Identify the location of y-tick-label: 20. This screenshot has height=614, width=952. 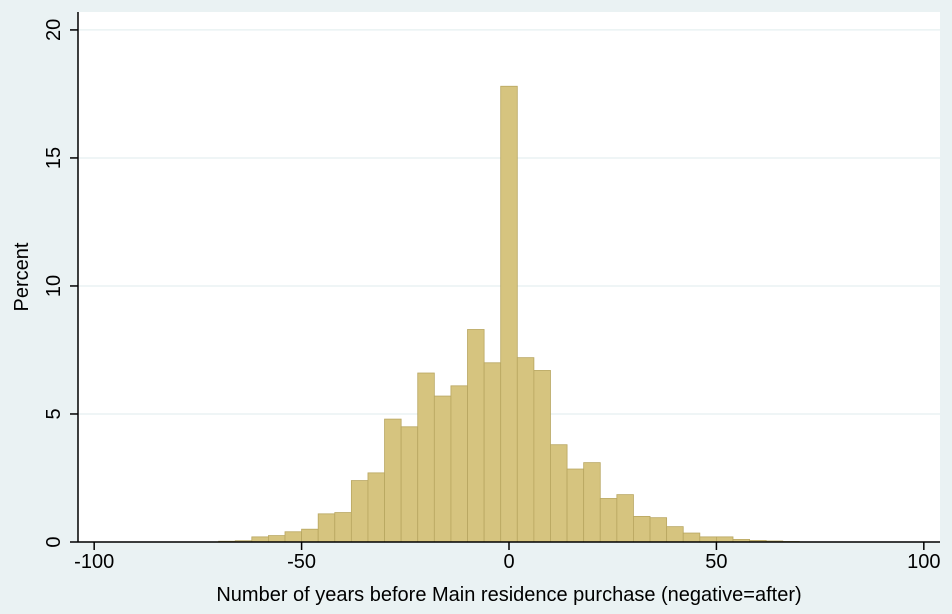
(54, 30).